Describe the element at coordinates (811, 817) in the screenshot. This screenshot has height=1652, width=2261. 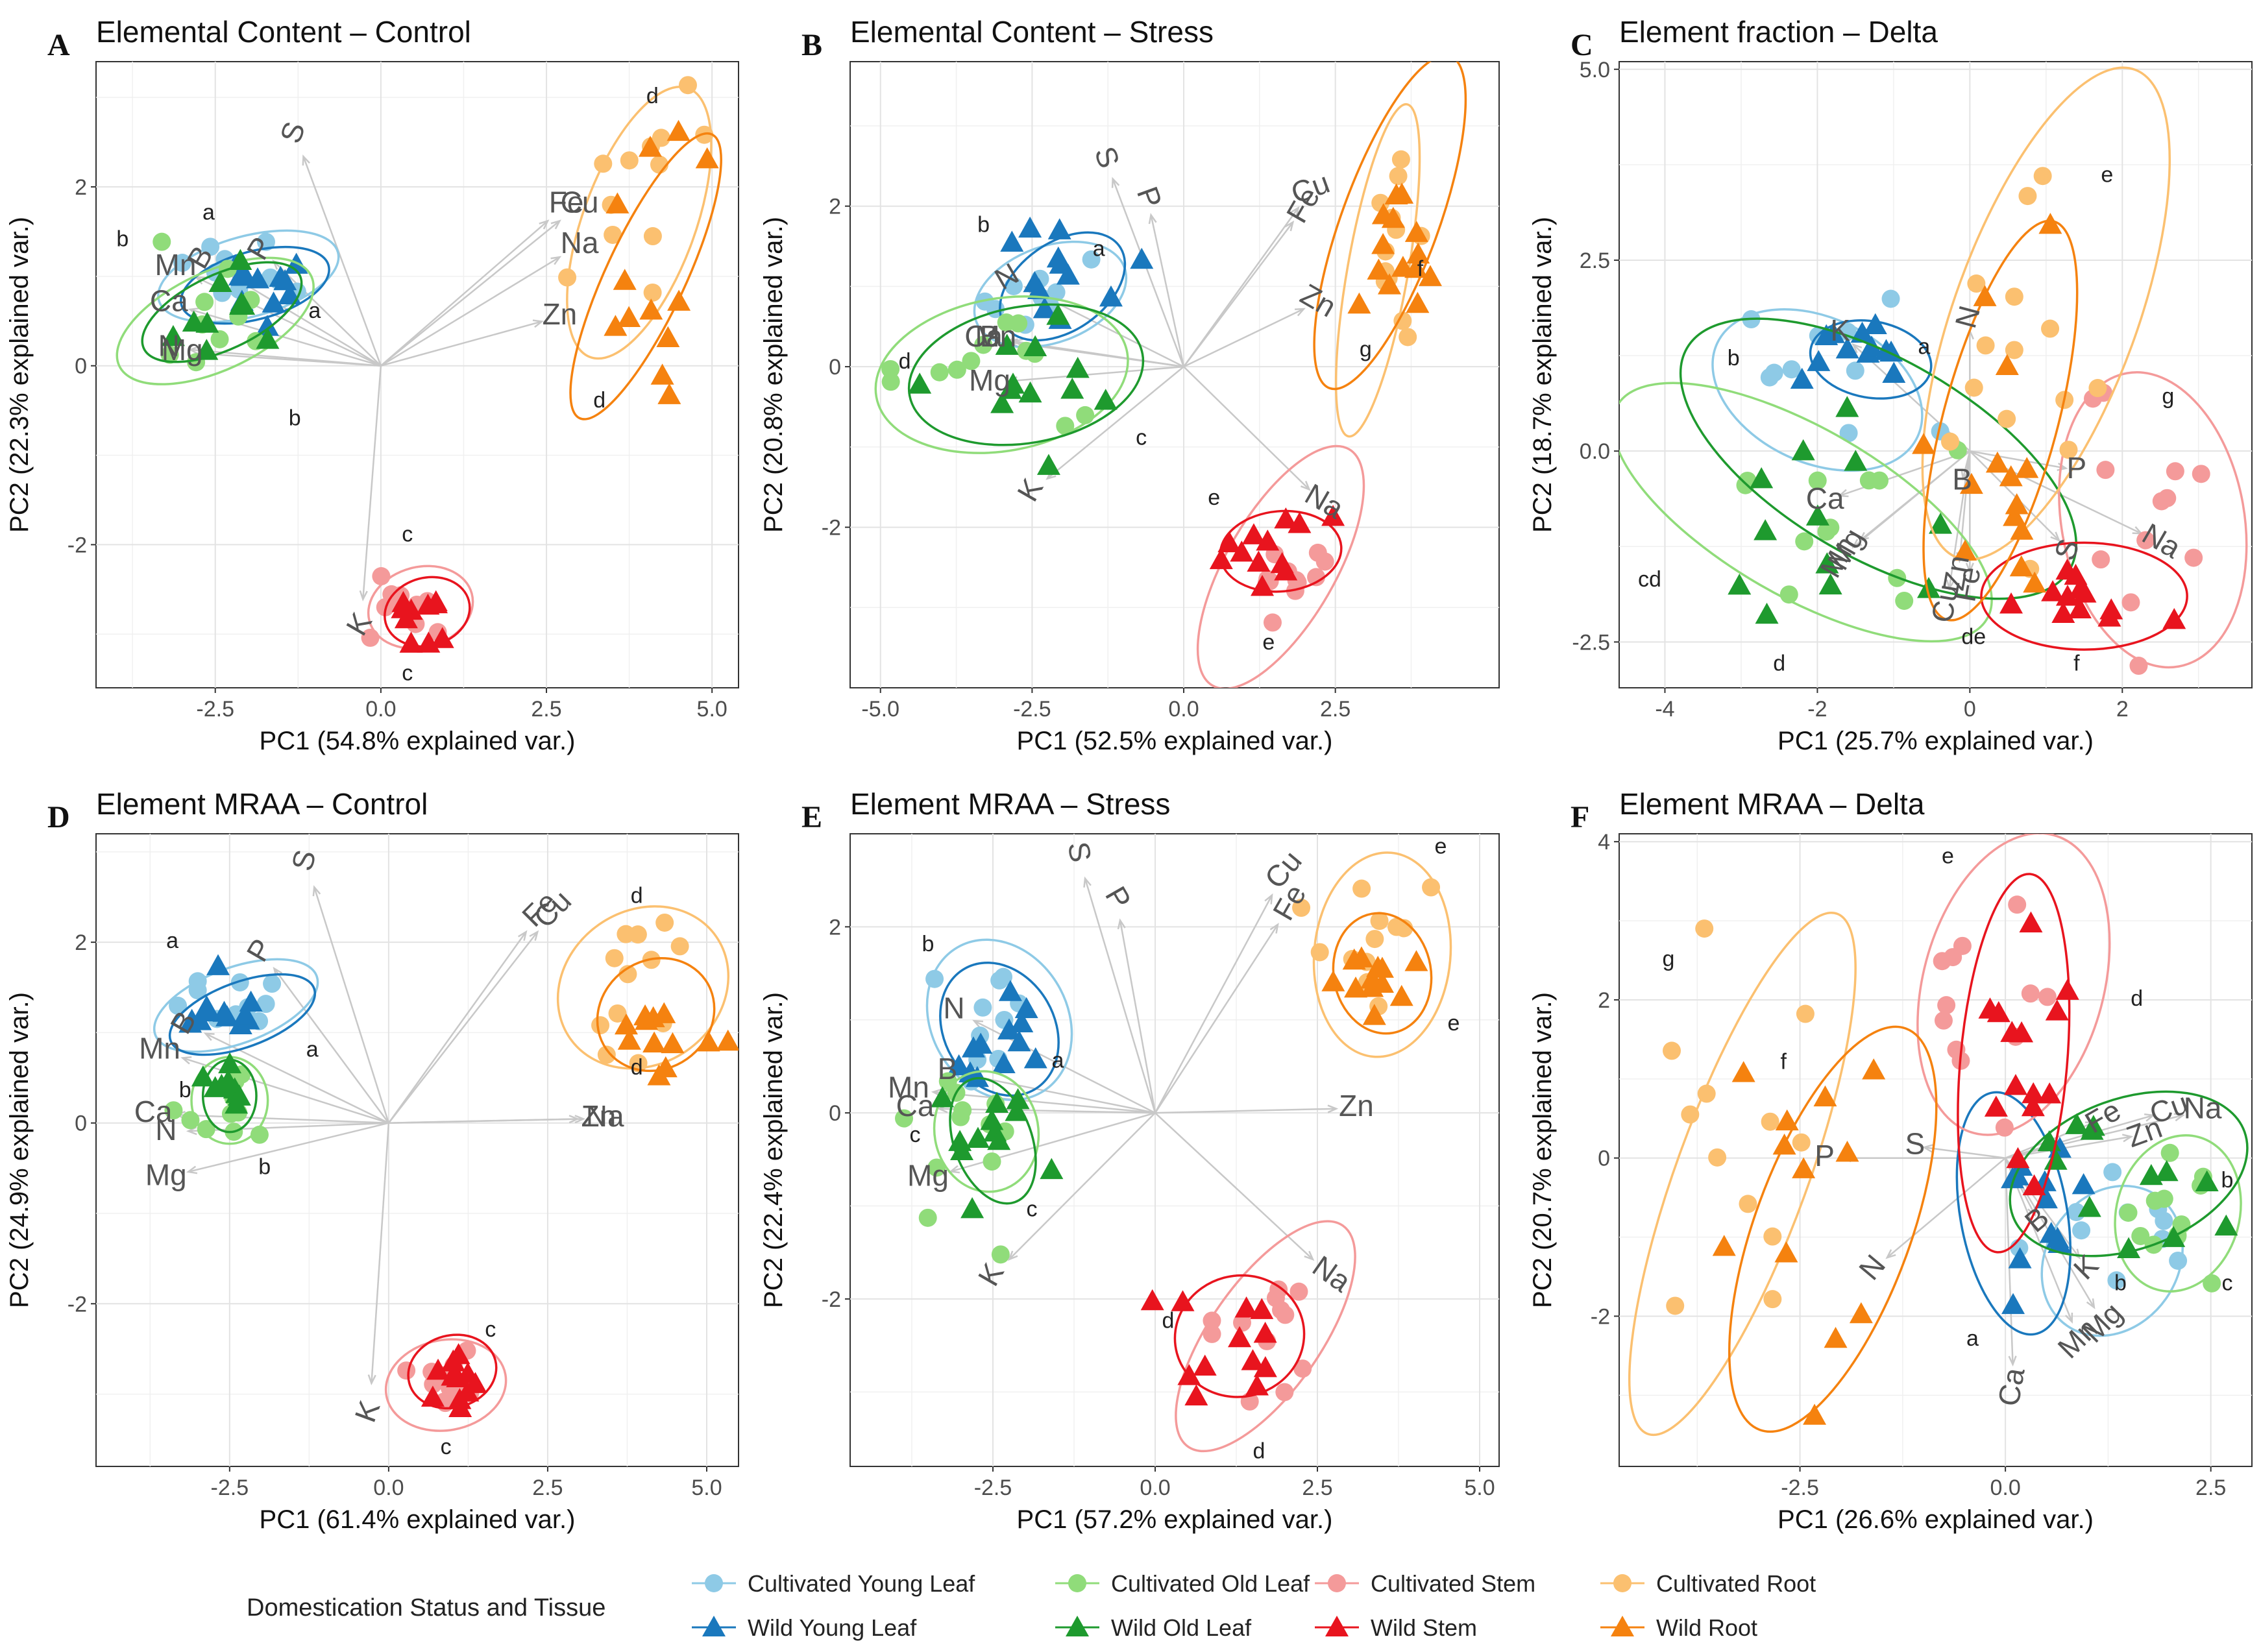
I see `panel-letter: E` at that location.